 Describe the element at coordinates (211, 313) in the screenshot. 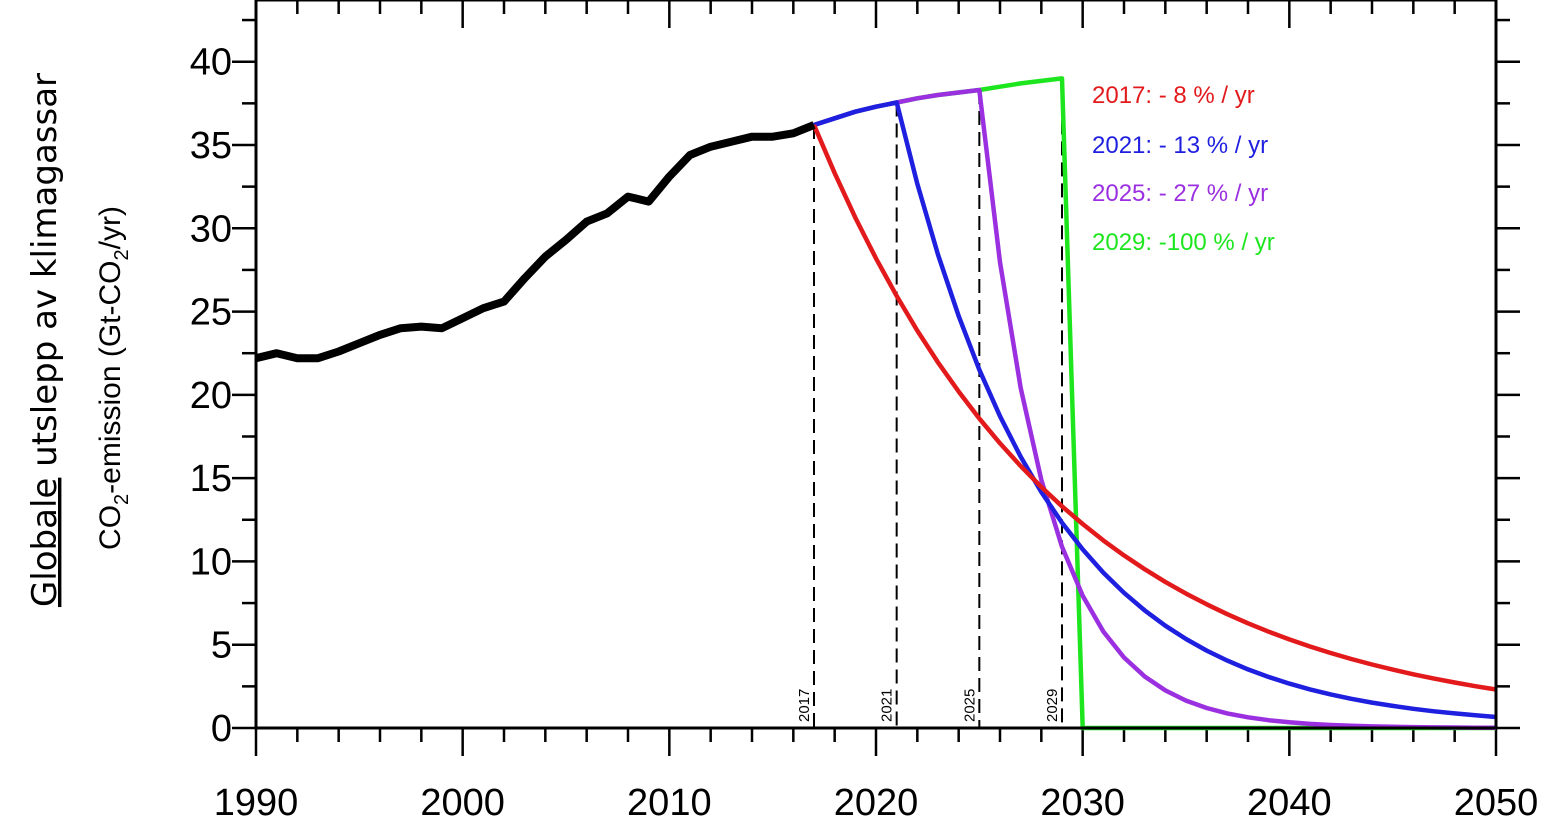

I see `y-tick-label: 25` at that location.